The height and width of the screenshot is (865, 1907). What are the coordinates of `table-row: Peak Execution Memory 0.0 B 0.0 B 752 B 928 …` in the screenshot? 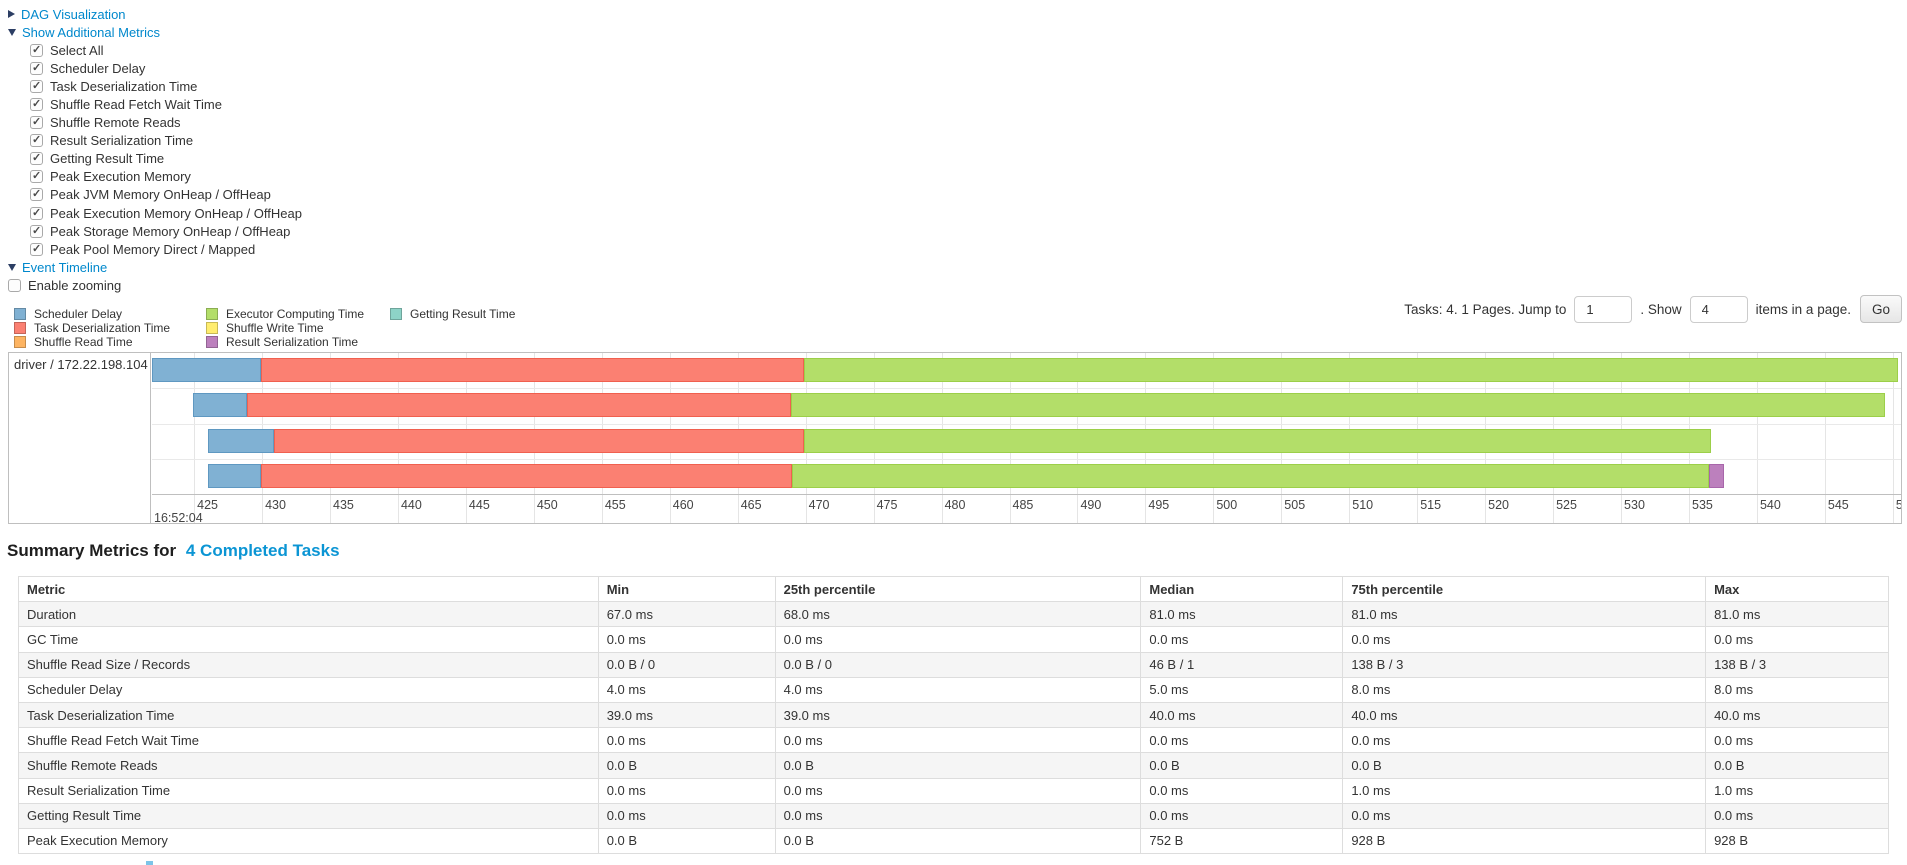 It's located at (953, 841).